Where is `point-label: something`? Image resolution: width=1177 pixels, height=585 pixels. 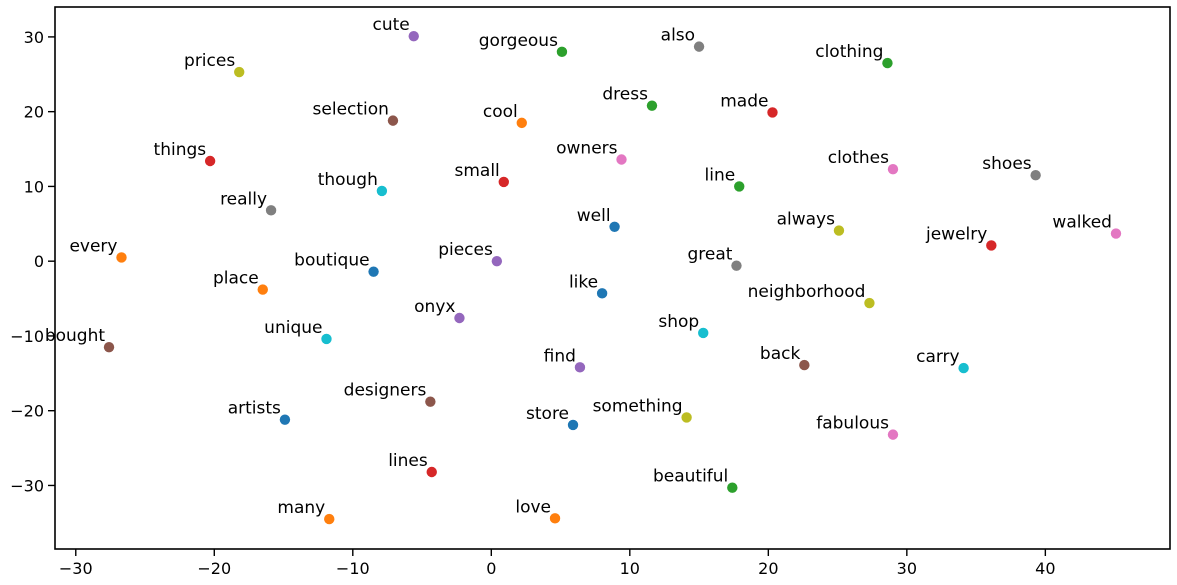 point-label: something is located at coordinates (638, 406).